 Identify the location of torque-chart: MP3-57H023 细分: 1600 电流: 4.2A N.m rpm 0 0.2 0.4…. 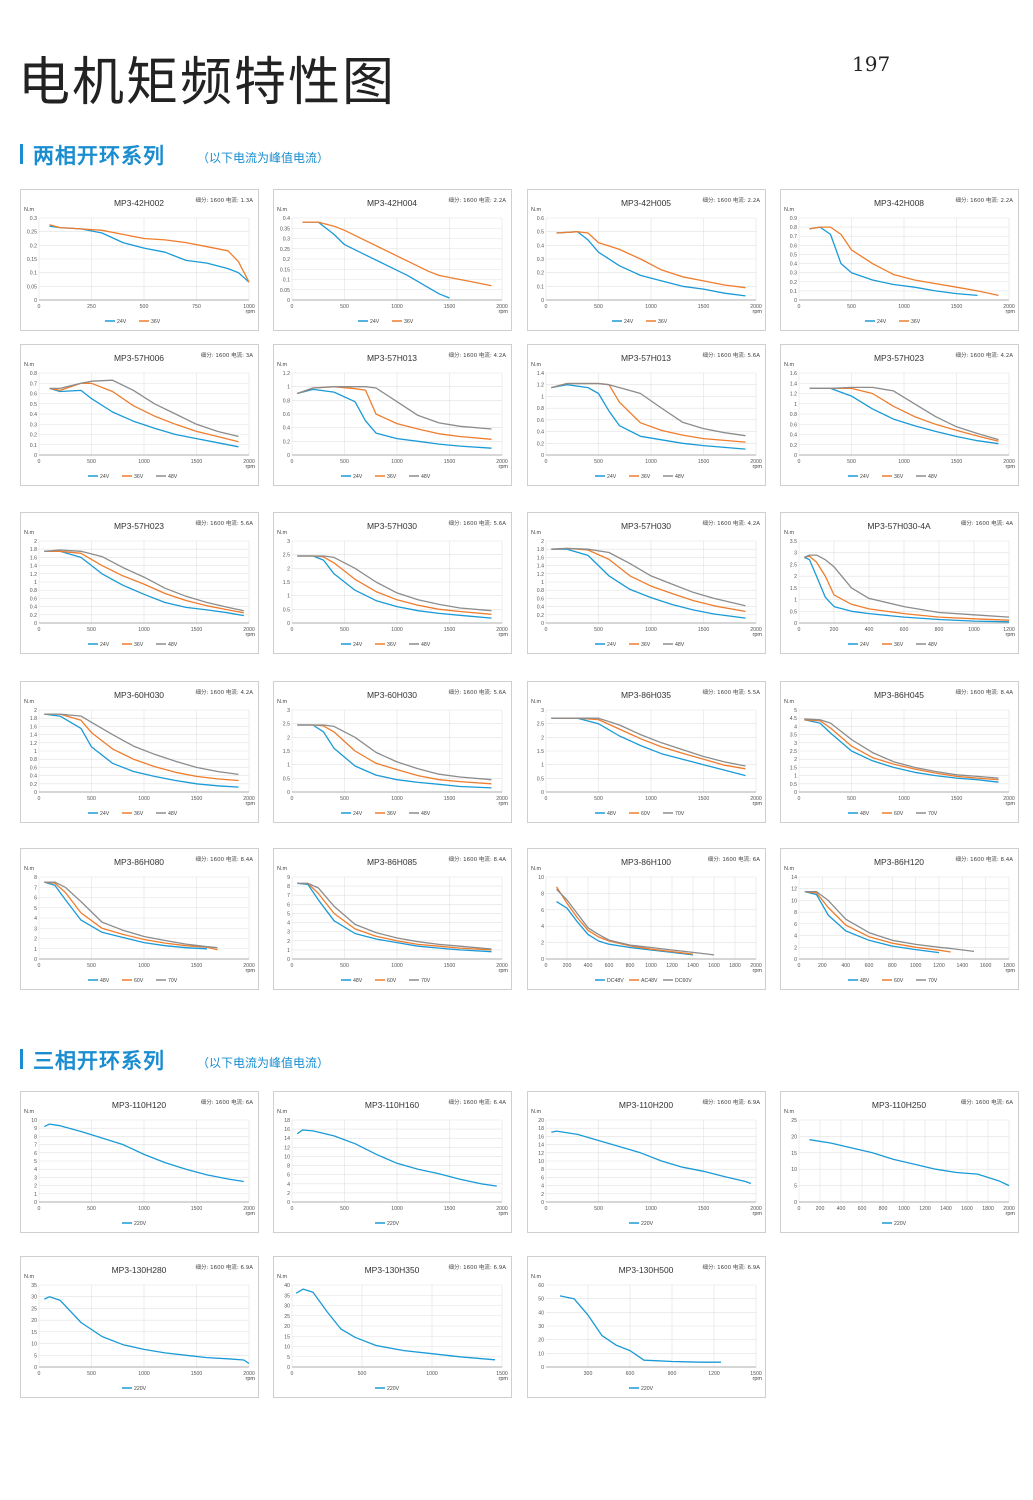
(899, 415).